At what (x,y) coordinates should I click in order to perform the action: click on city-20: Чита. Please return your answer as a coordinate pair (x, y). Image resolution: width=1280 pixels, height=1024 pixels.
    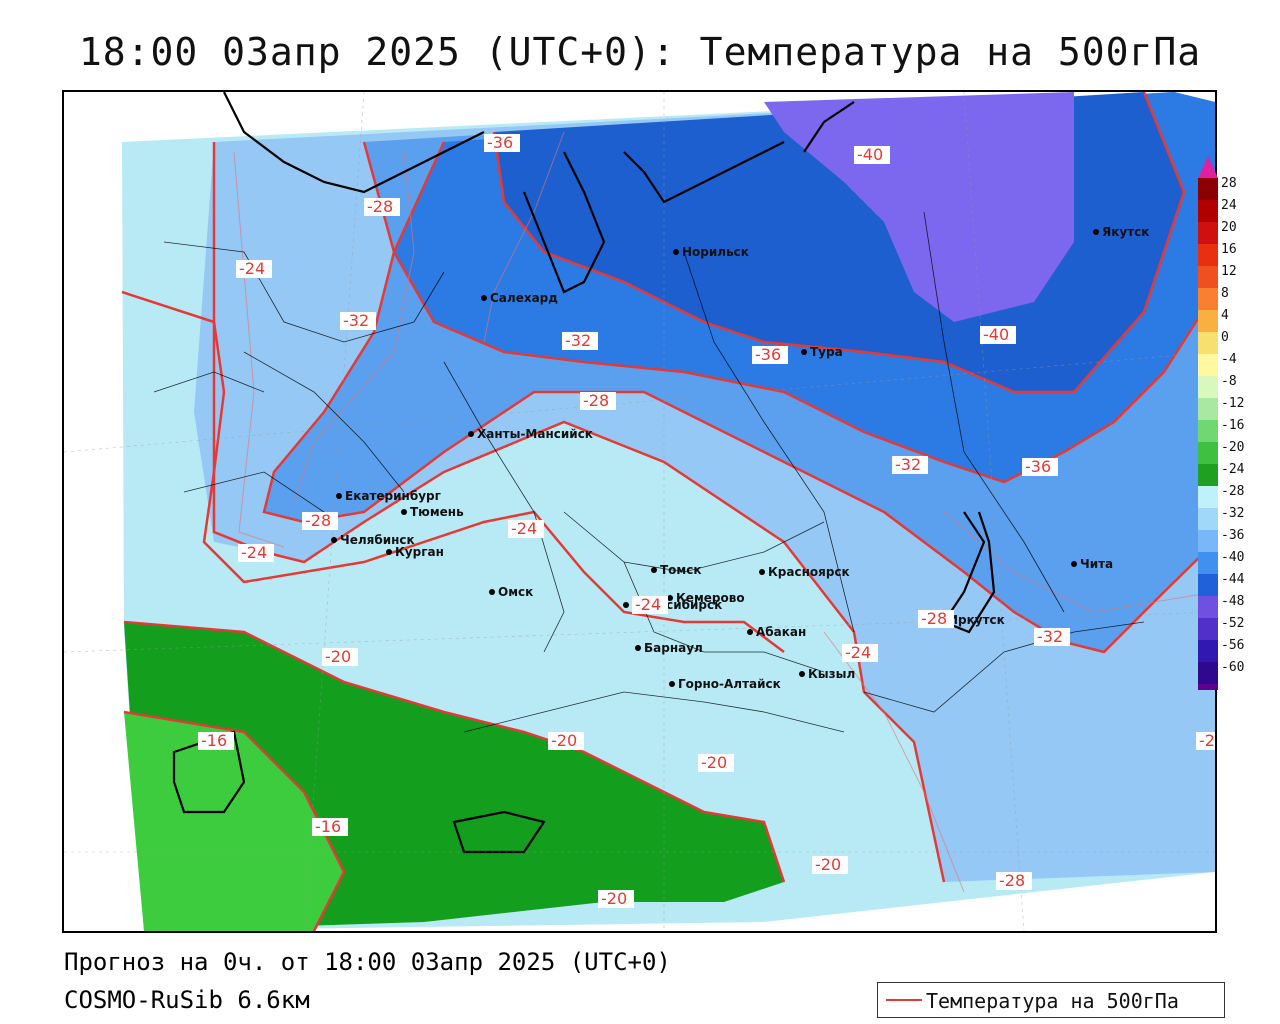
    Looking at the image, I should click on (1092, 564).